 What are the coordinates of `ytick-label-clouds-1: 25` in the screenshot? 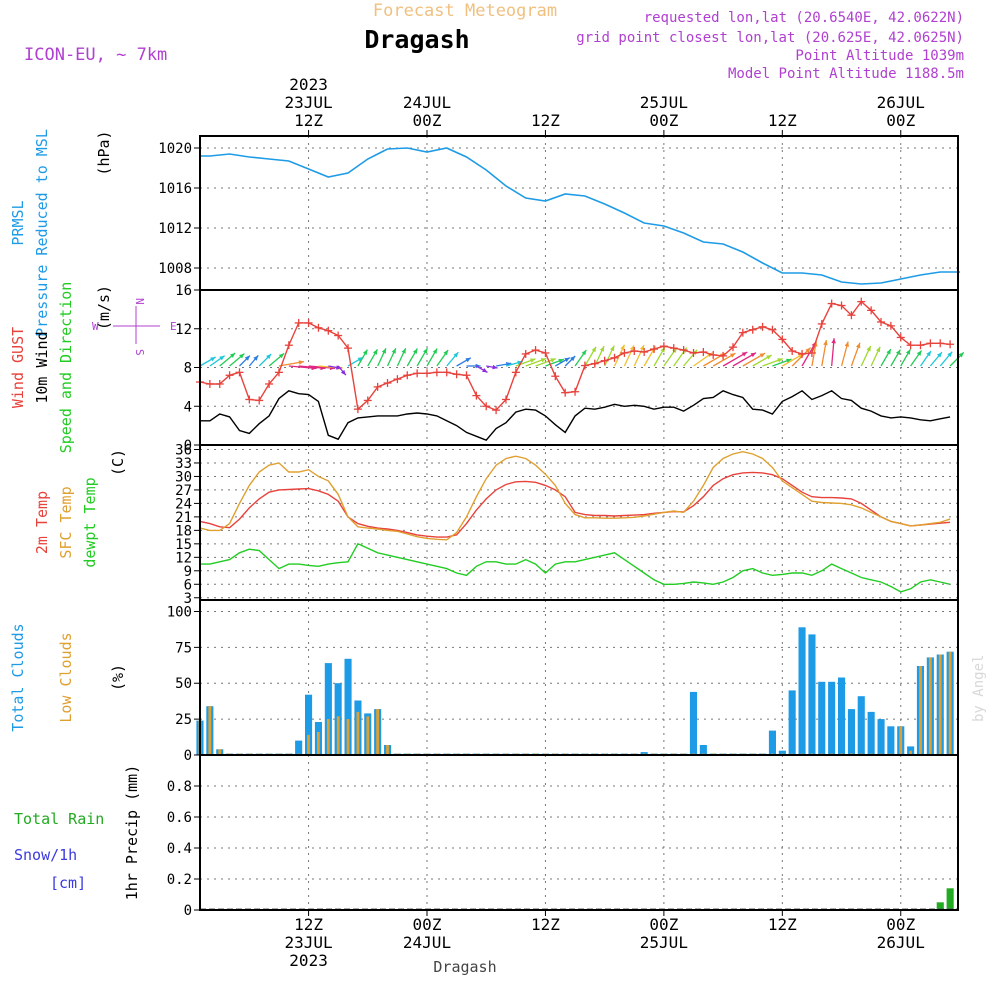 It's located at (183, 720).